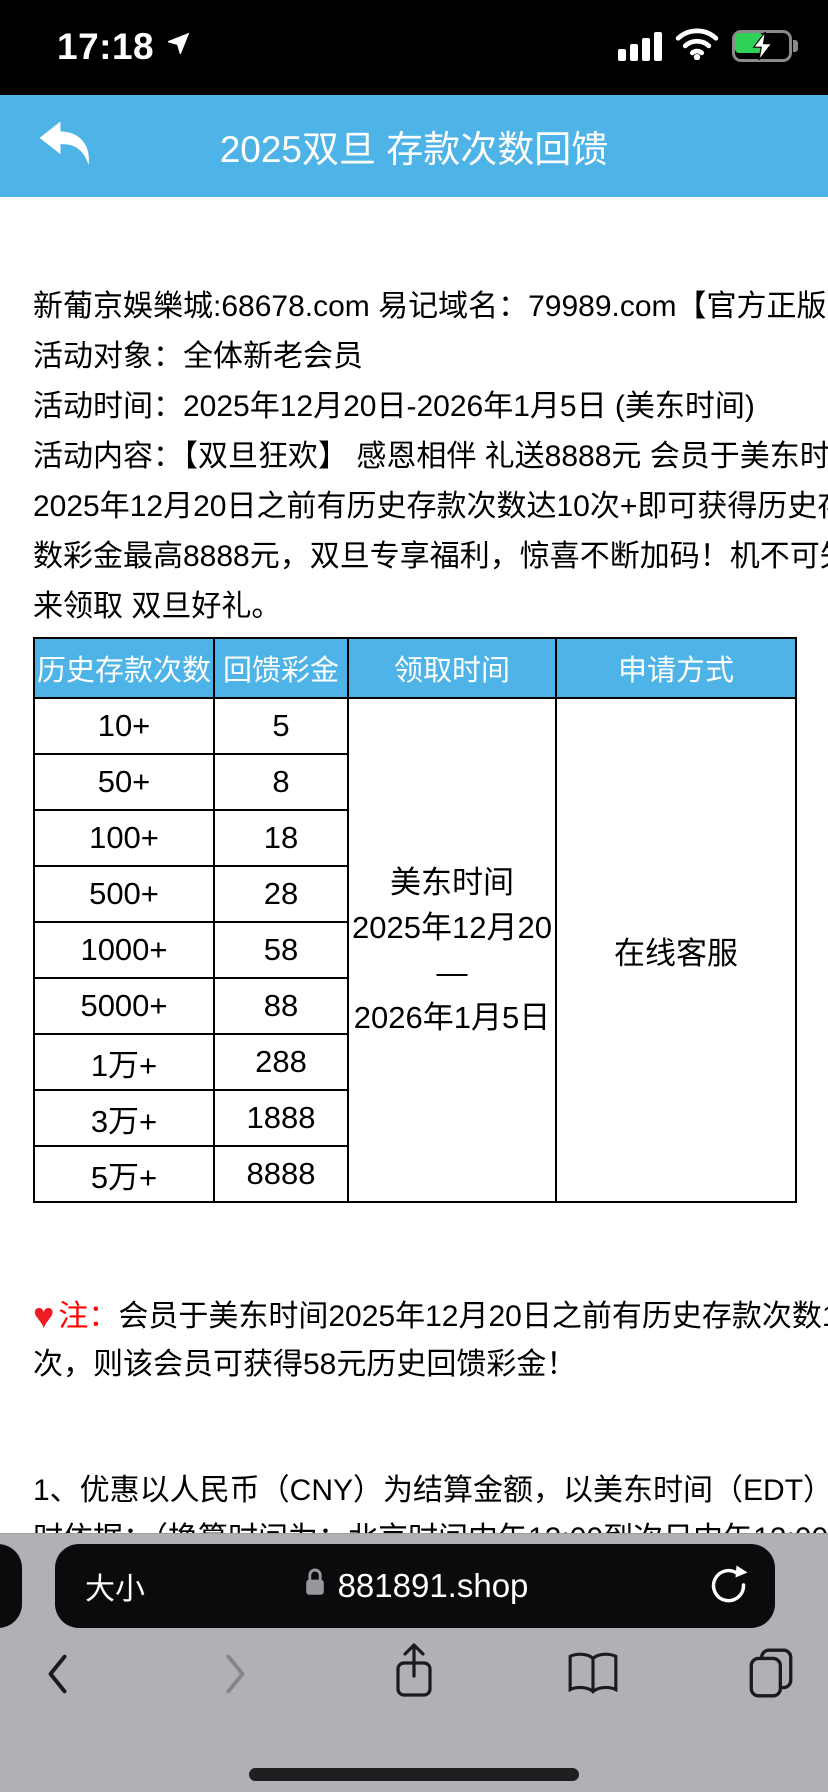  I want to click on intro-line: 数彩金最高8888元，双旦专享福利，惊喜不断加码！机不可失，速, so click(430, 556).